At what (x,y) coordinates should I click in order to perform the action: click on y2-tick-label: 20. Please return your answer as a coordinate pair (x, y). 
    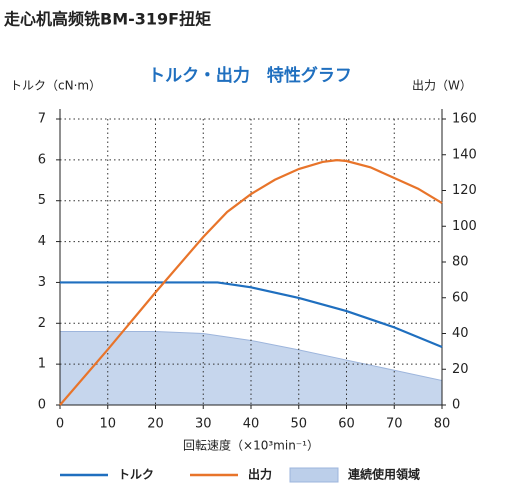
    Looking at the image, I should click on (460, 369).